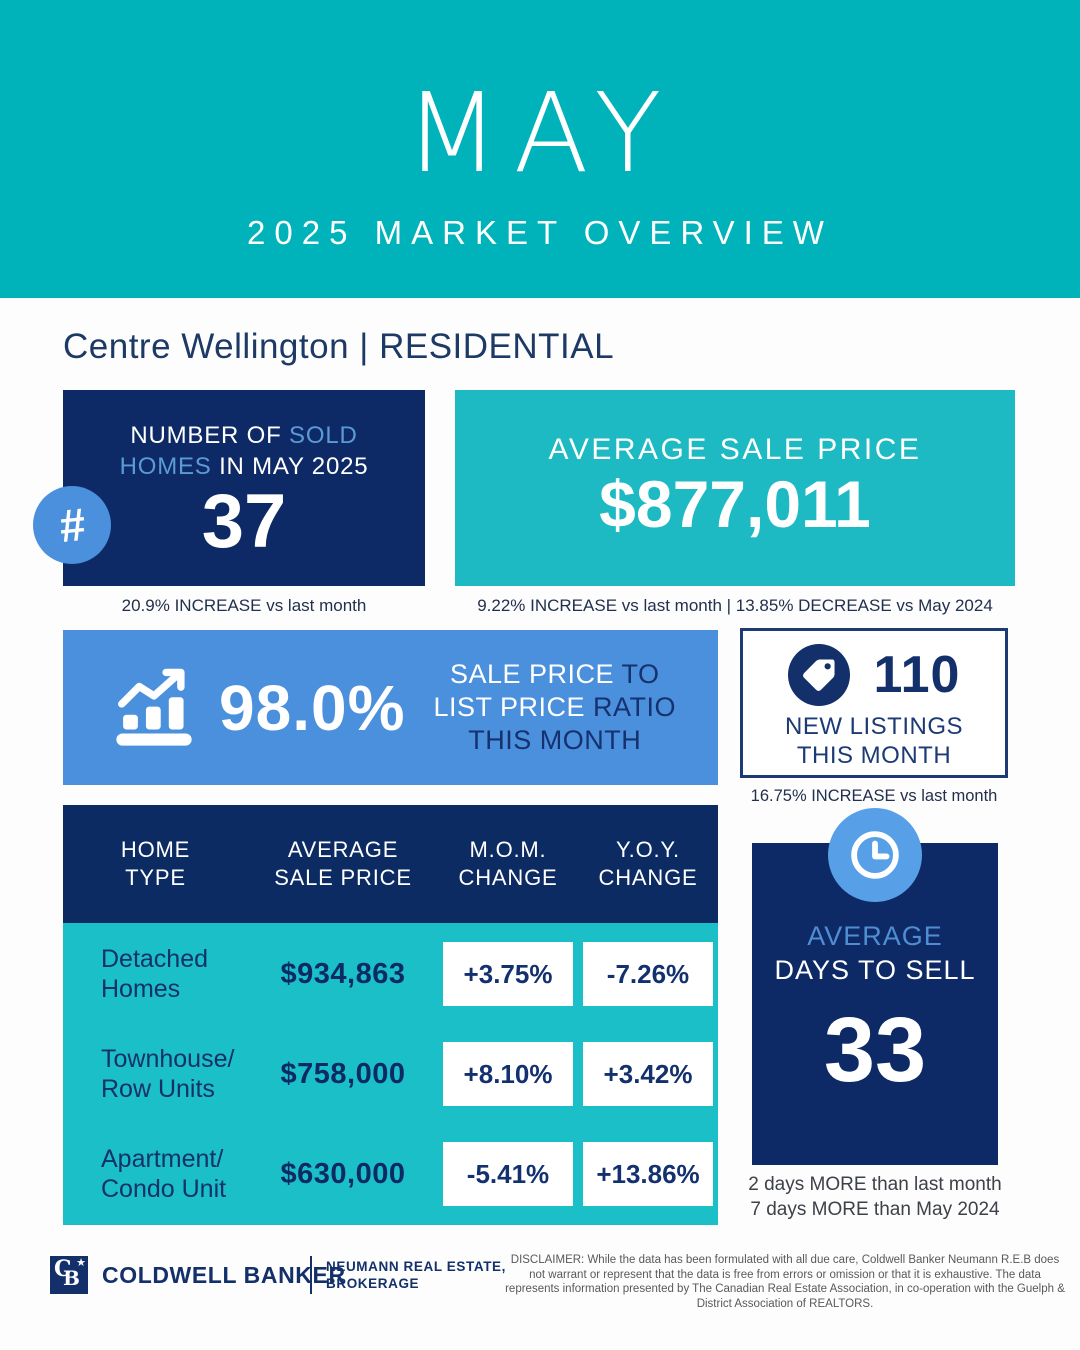  I want to click on yoy-change-badge: -7.26%, so click(648, 974).